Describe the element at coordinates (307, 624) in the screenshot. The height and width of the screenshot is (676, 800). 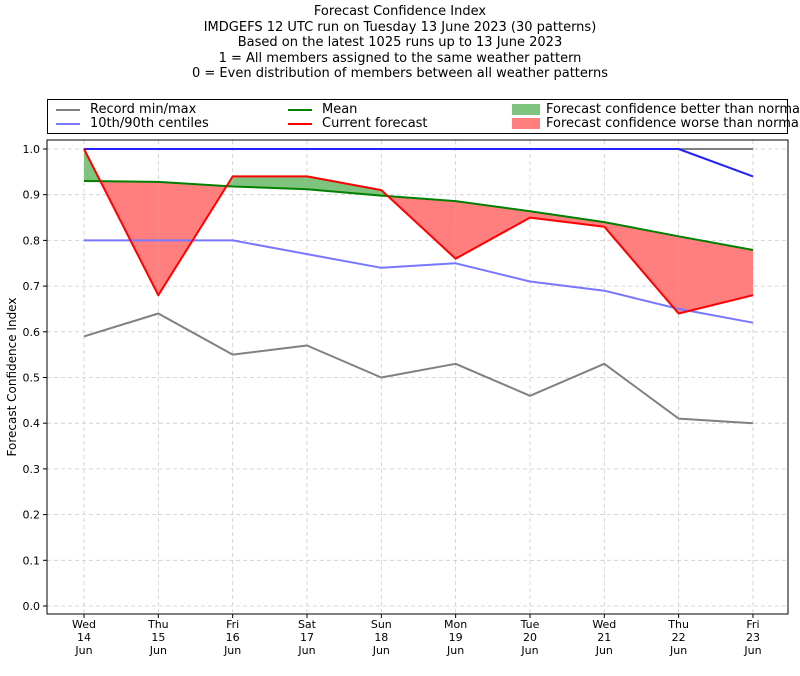
I see `x-tick-label: Sat` at that location.